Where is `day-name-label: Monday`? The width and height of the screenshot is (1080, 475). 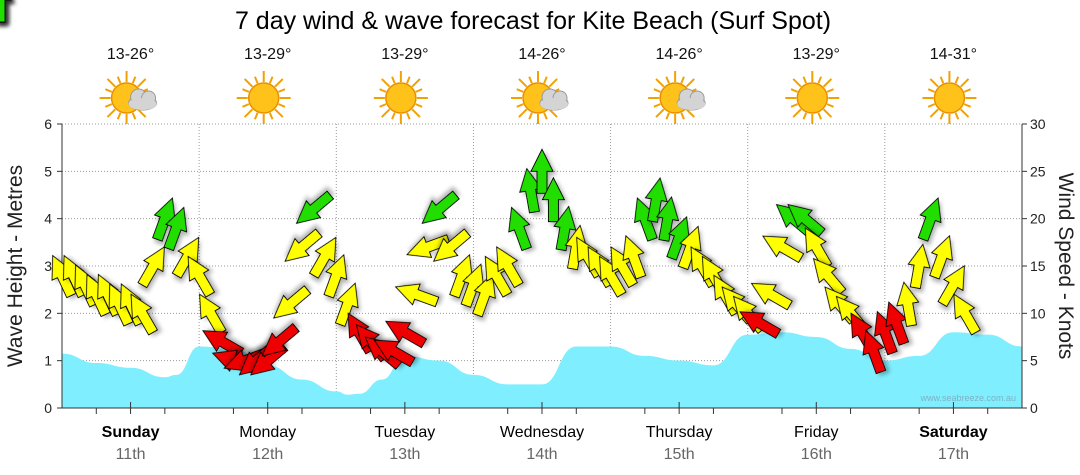
day-name-label: Monday is located at coordinates (267, 432).